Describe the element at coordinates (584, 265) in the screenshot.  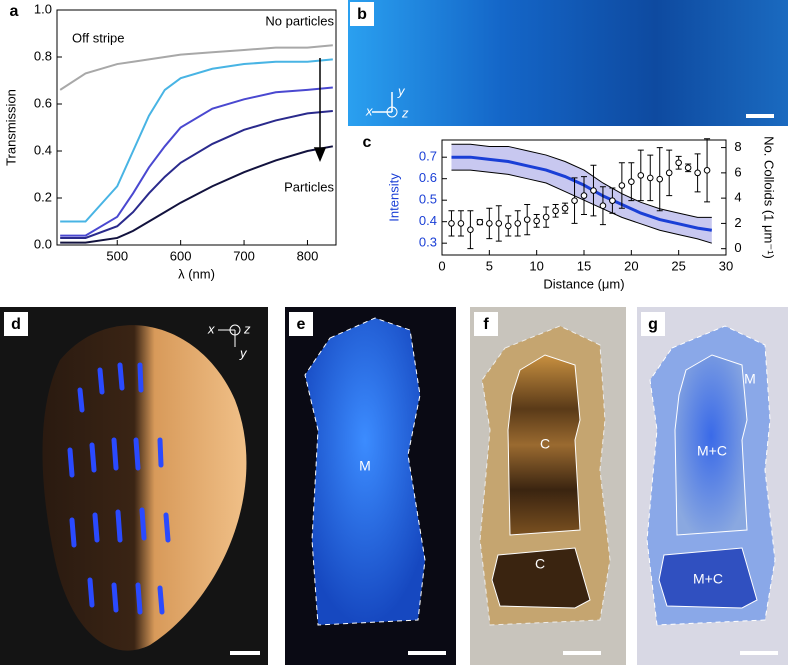
I see `x-tick-label: 15` at that location.